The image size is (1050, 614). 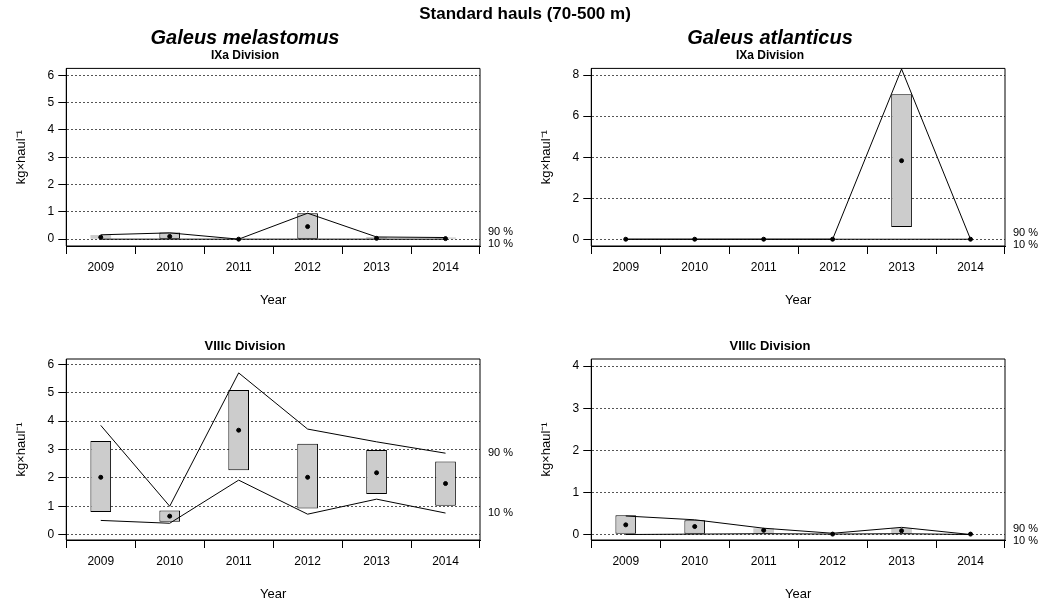 What do you see at coordinates (525, 14) in the screenshot?
I see `text: Standard hauls (70-500 m)` at bounding box center [525, 14].